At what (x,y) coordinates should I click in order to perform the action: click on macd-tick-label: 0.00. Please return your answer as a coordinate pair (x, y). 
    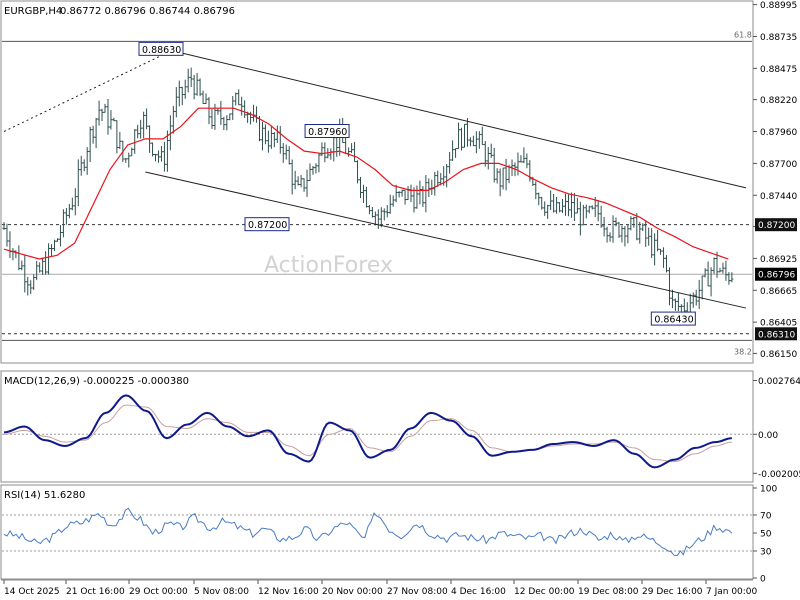
    Looking at the image, I should click on (768, 436).